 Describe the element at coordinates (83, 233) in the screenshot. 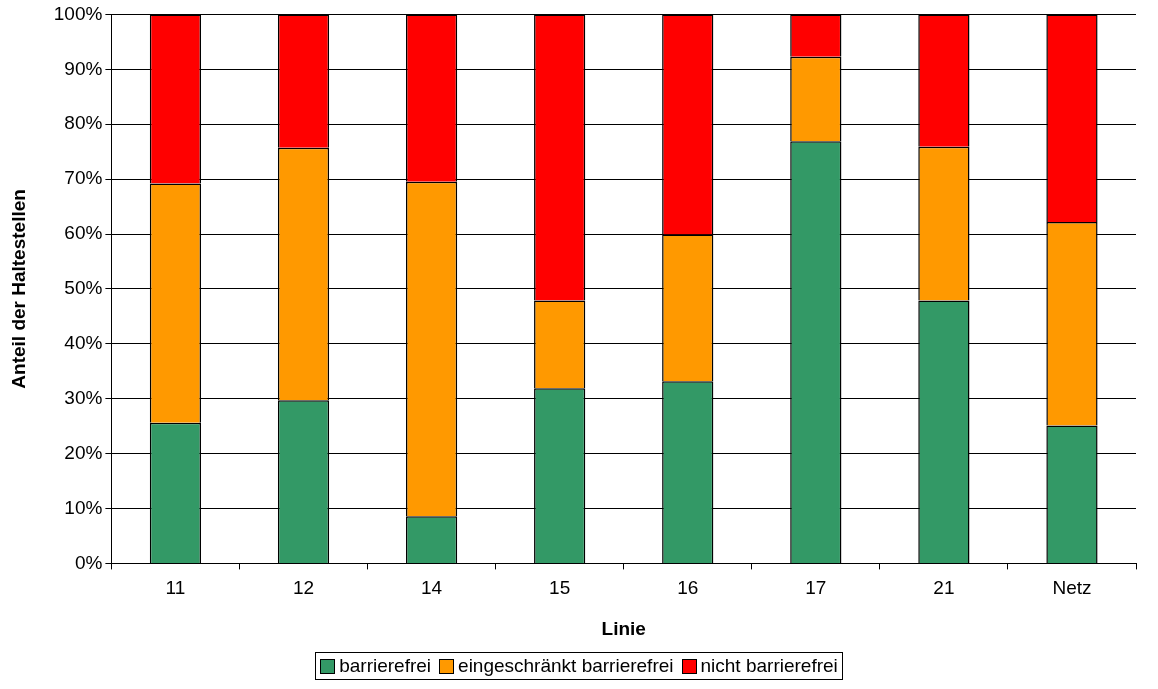

I see `y-tick-label: 60%` at that location.